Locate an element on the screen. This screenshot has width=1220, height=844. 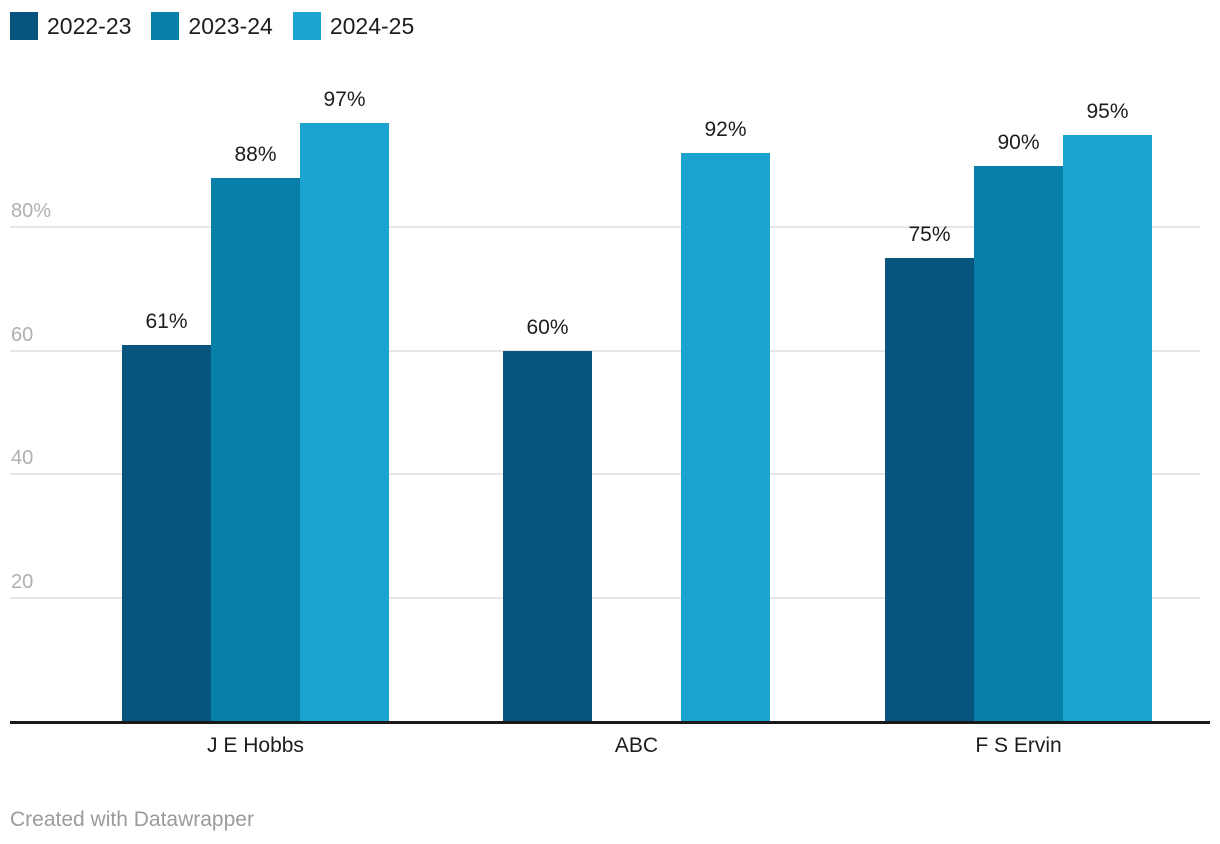
bar-slot: 90% is located at coordinates (1018, 426).